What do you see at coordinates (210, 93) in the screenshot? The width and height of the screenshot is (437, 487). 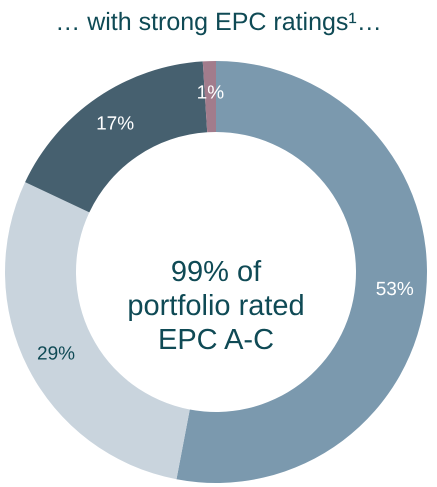 I see `data-label: 1%` at bounding box center [210, 93].